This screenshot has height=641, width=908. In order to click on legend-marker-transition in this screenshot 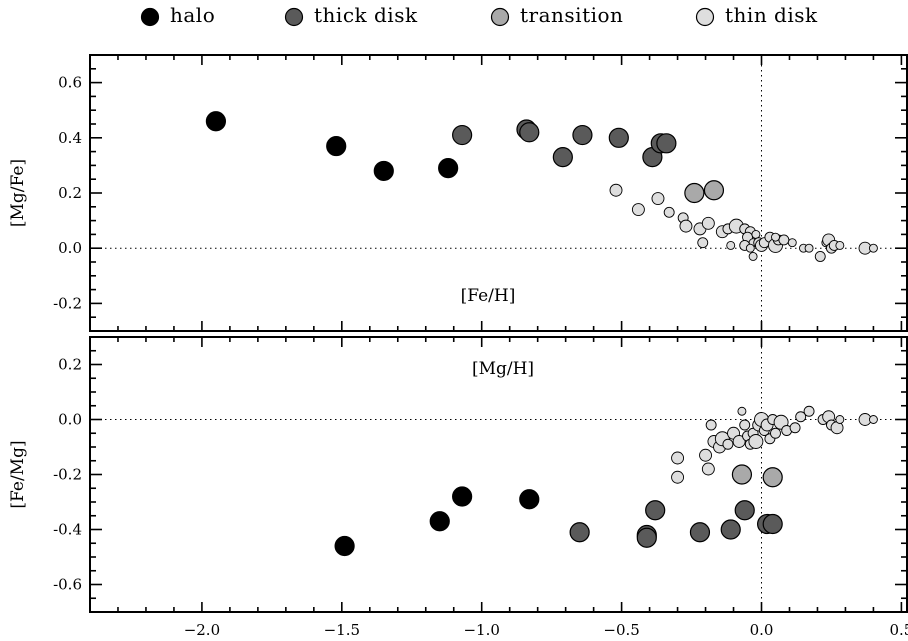, I will do `click(500, 17)`.